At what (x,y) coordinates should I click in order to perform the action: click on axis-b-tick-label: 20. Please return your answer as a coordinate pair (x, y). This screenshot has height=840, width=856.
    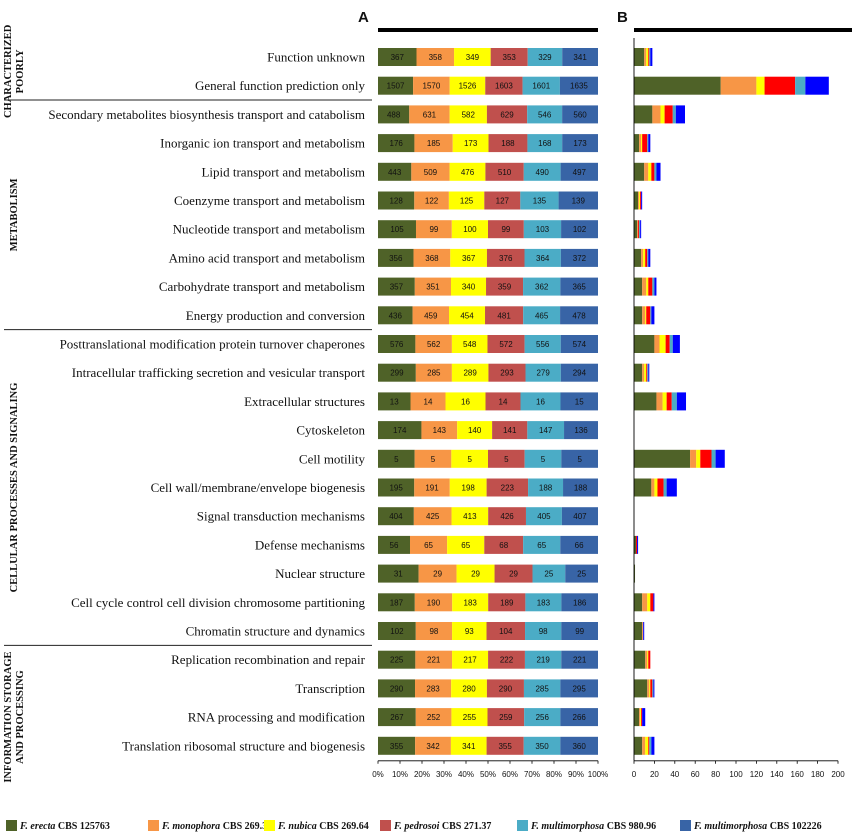
    Looking at the image, I should click on (654, 774).